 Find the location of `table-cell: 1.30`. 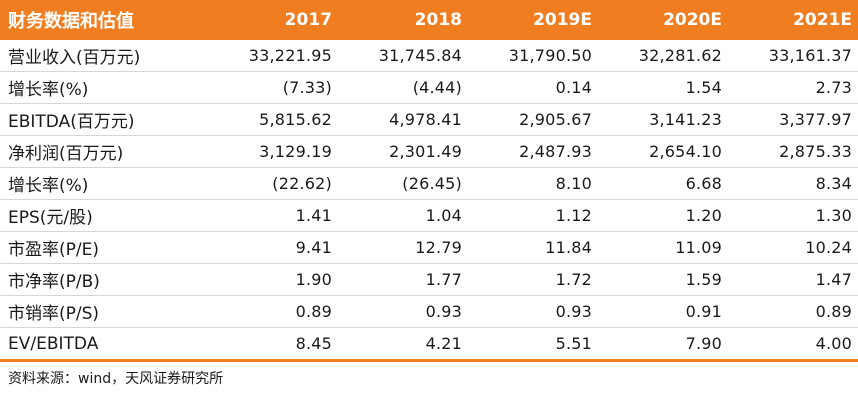

table-cell: 1.30 is located at coordinates (793, 215).